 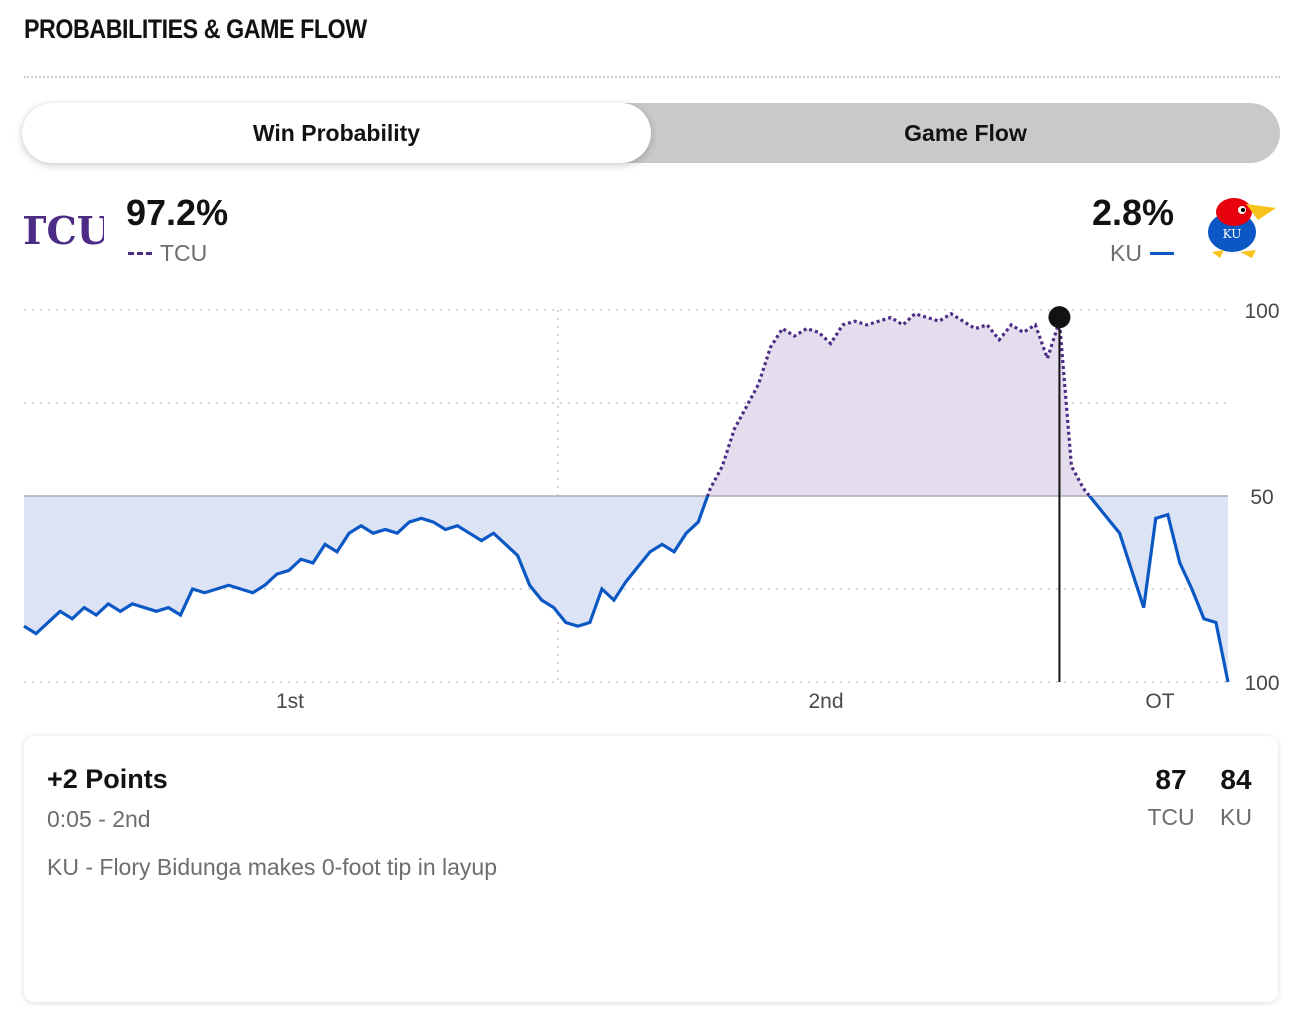 What do you see at coordinates (1261, 311) in the screenshot?
I see `y-tick-label-0: 100` at bounding box center [1261, 311].